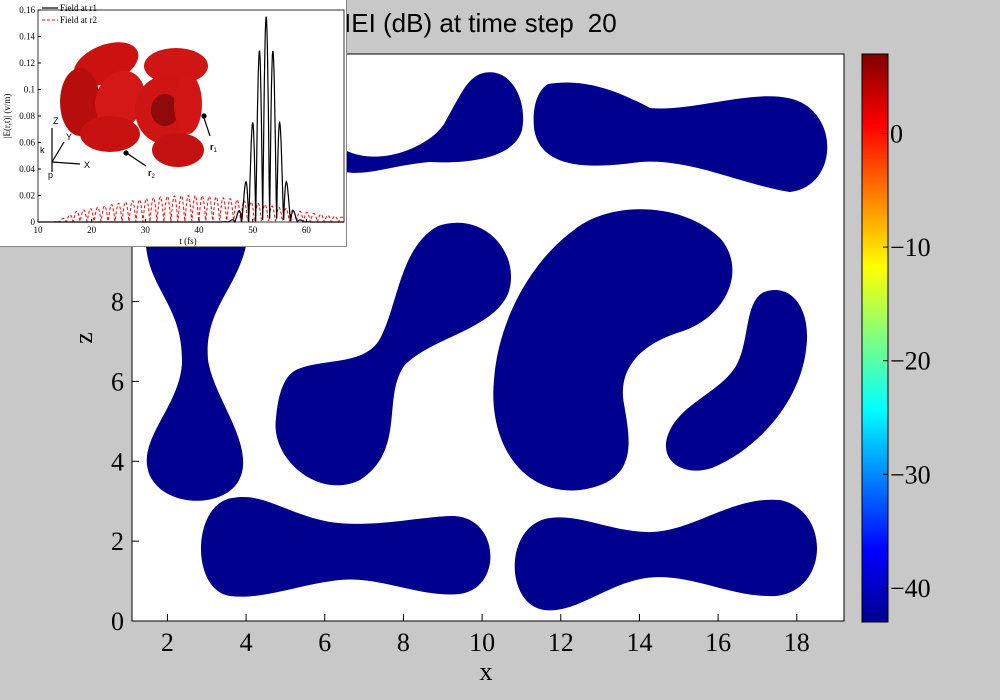 The width and height of the screenshot is (1000, 700). I want to click on point-label-r2: r2, so click(152, 174).